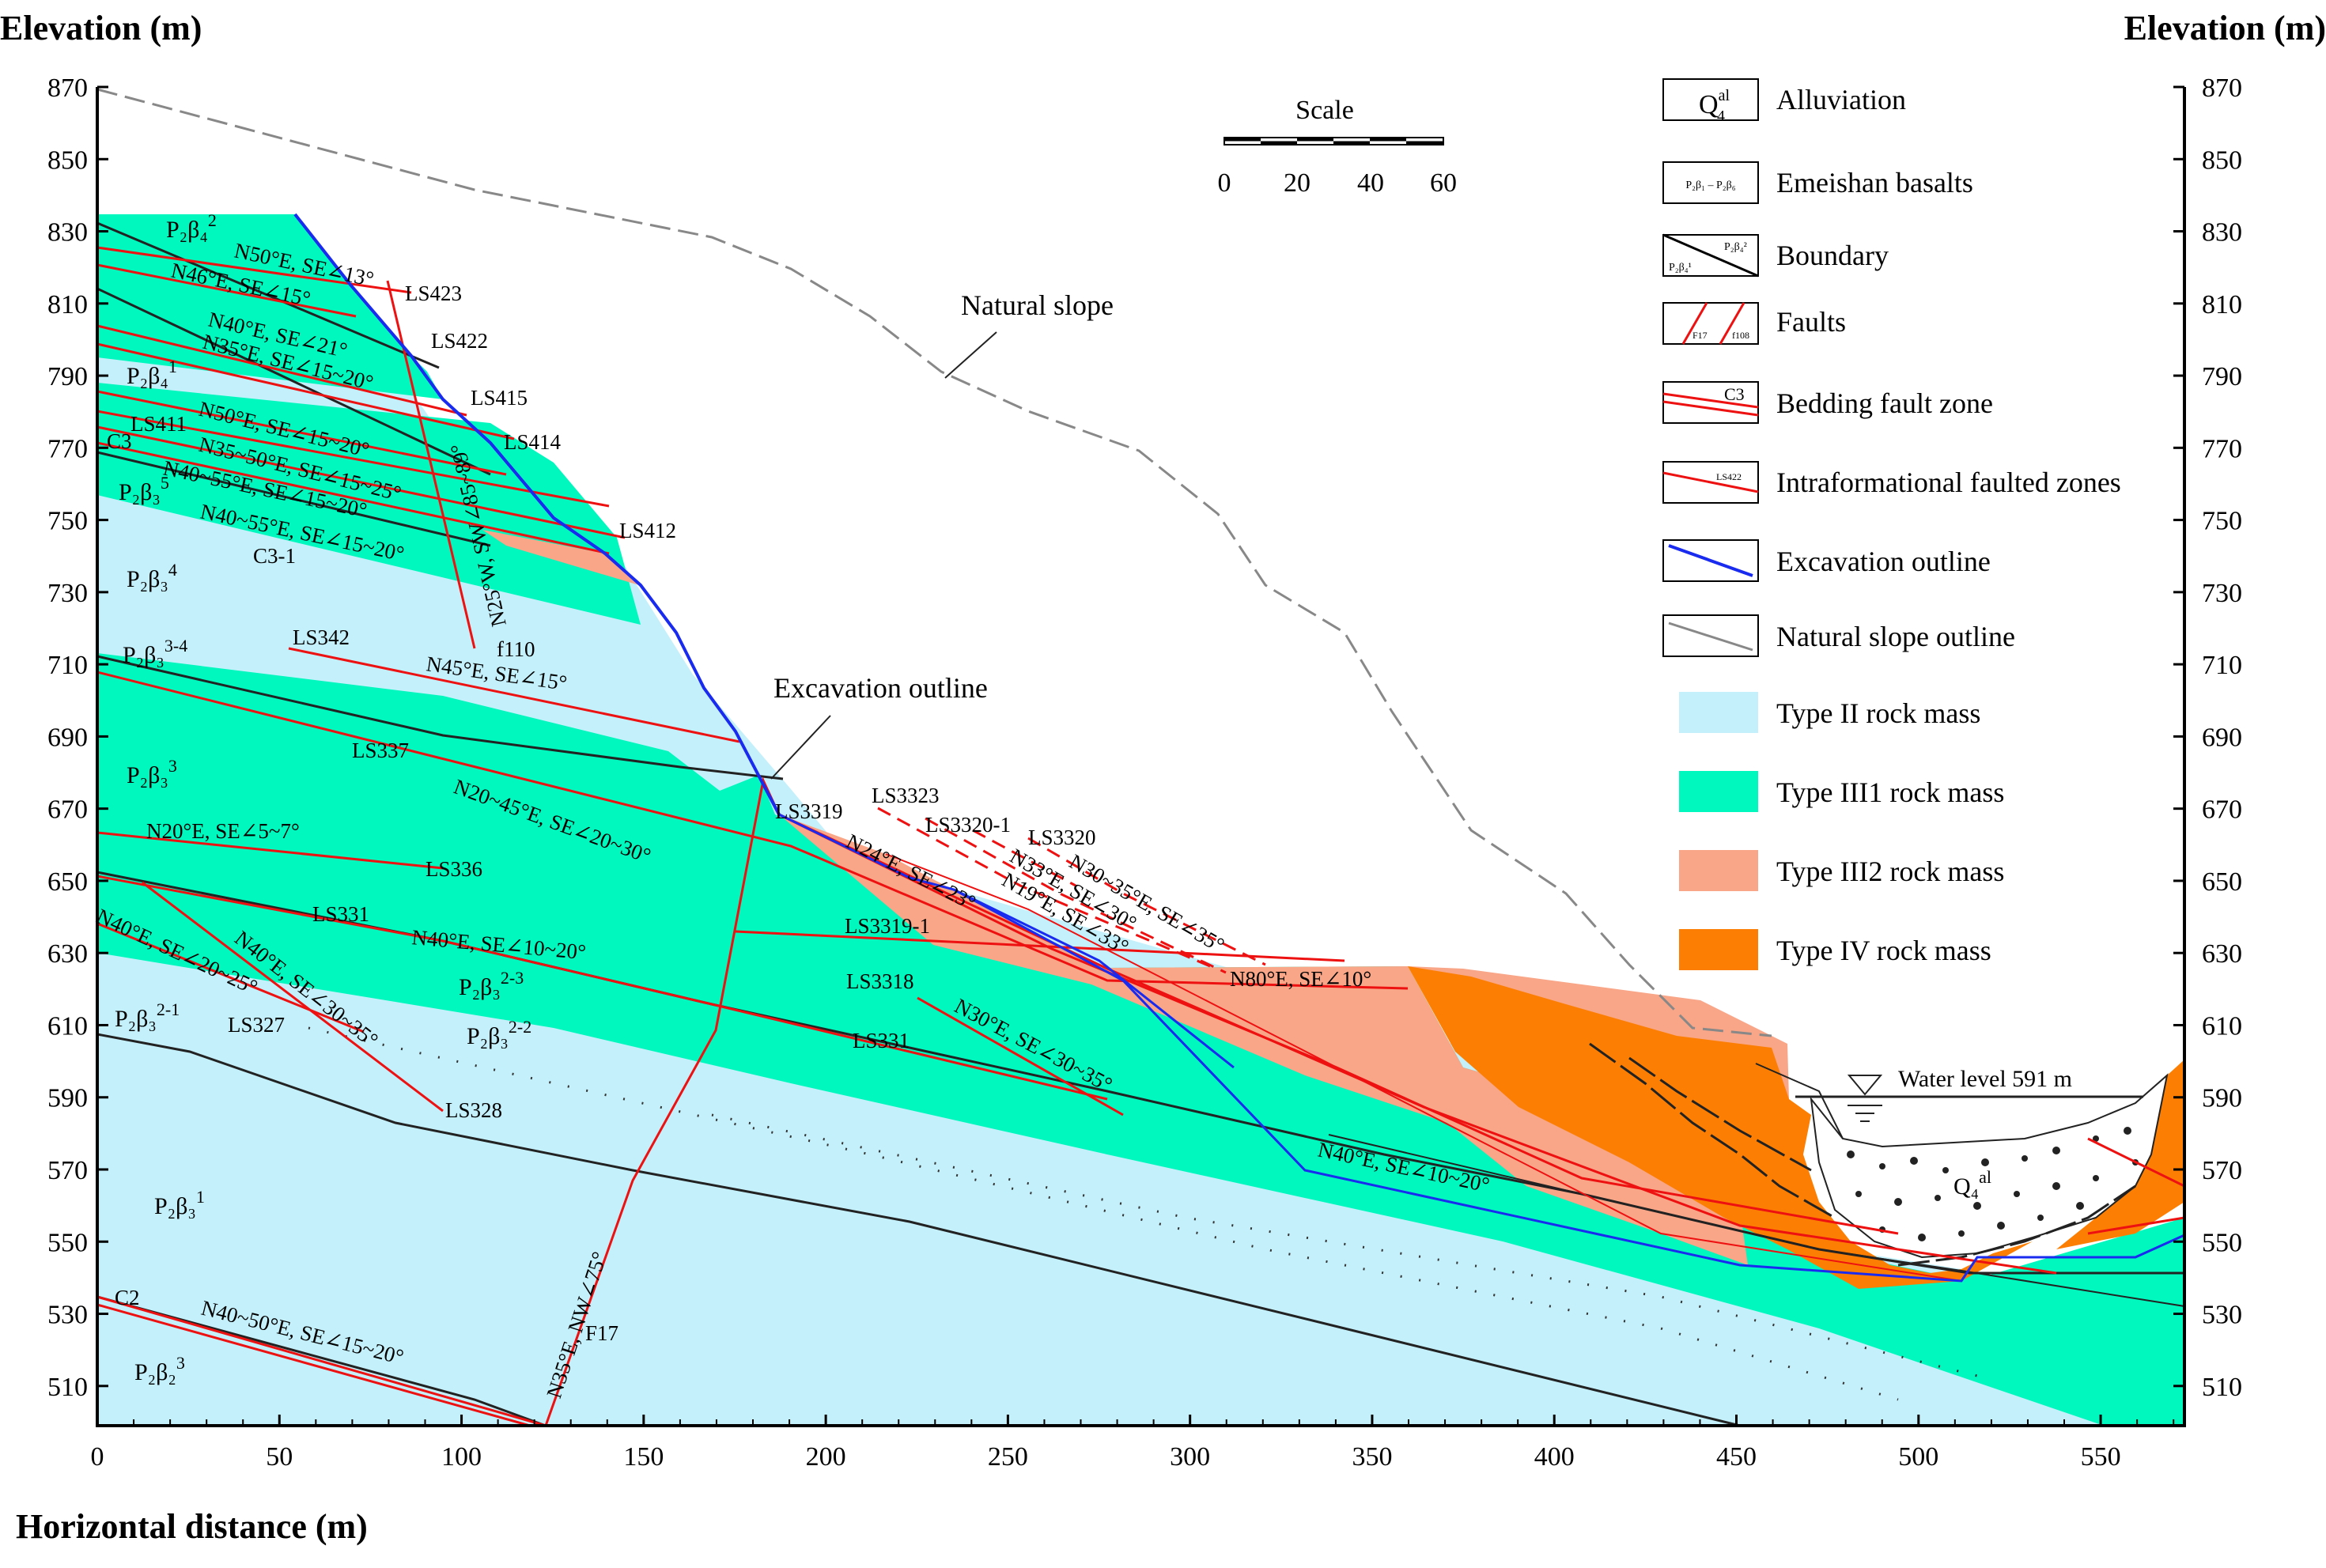 Image resolution: width=2326 pixels, height=1568 pixels. What do you see at coordinates (380, 750) in the screenshot?
I see `label-ls337: LS337` at bounding box center [380, 750].